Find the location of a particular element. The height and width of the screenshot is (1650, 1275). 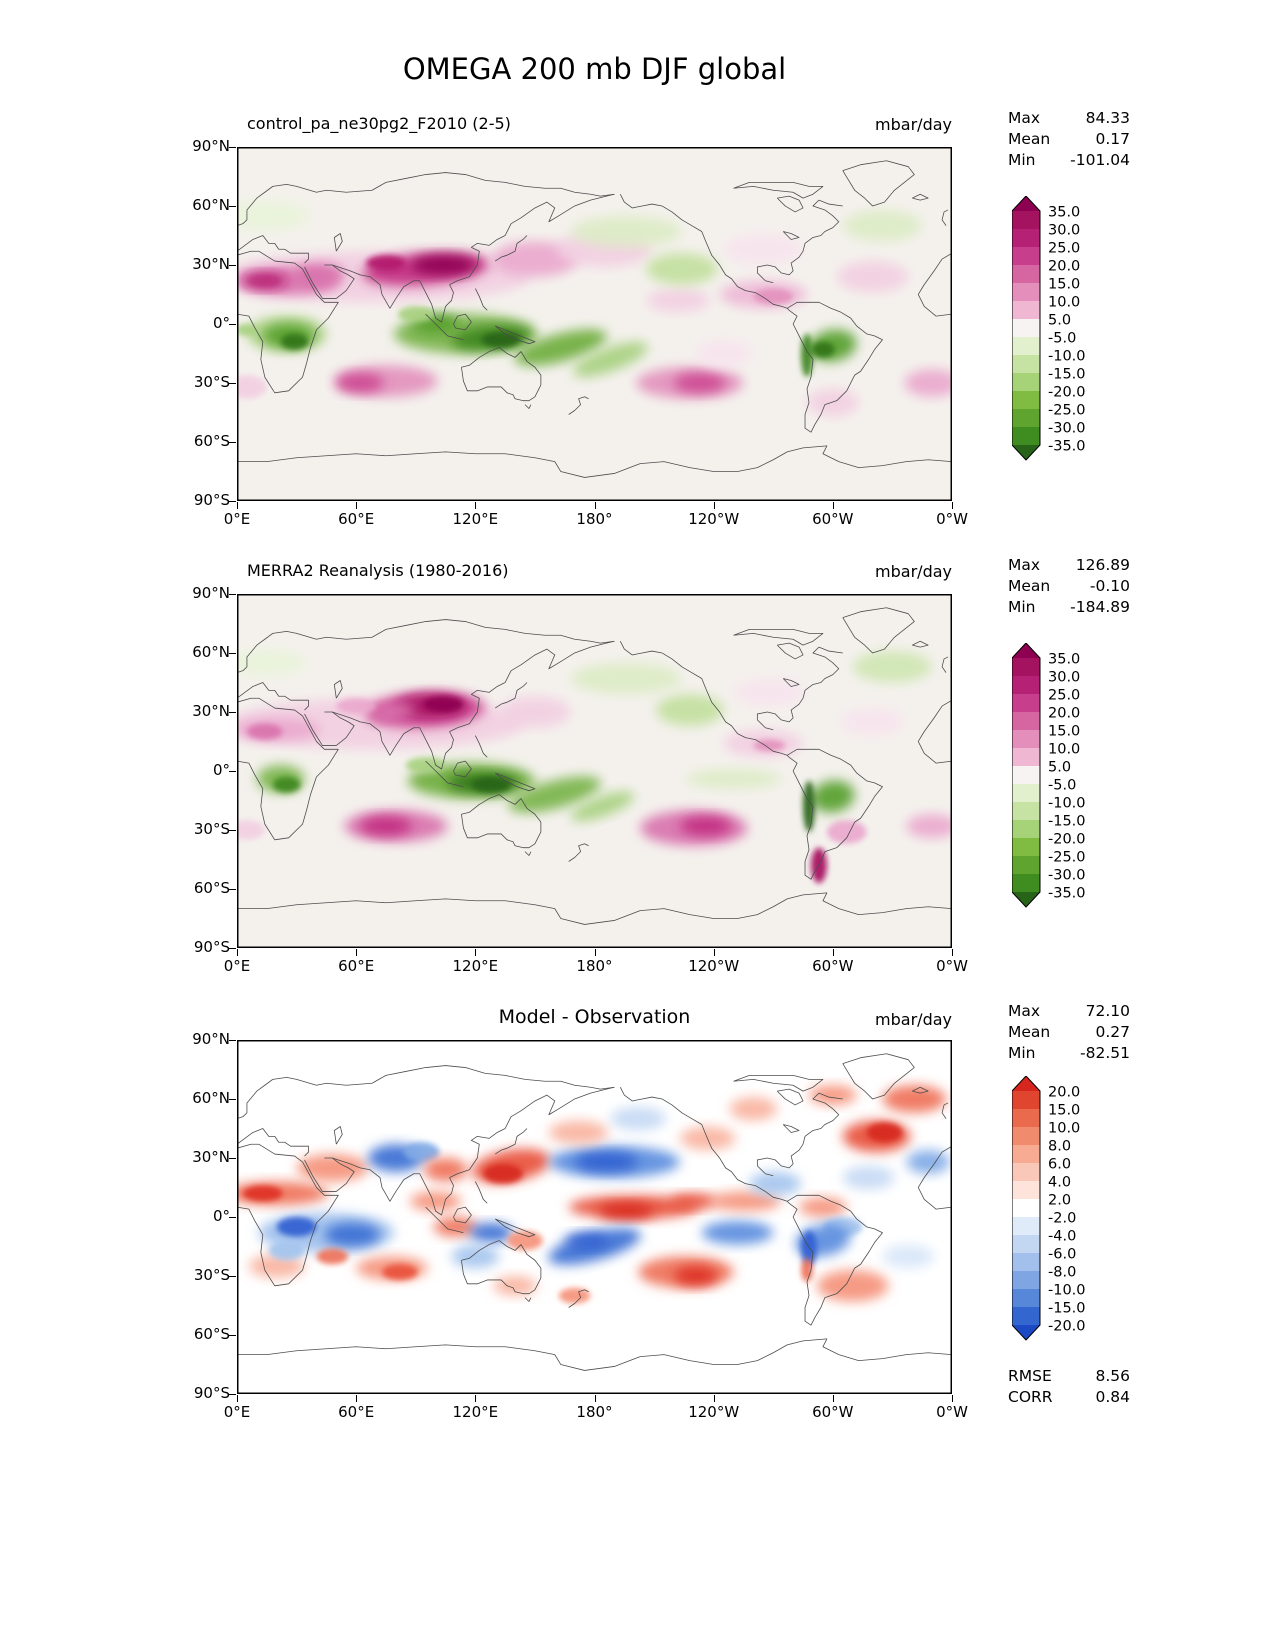

stat-value: -184.89 is located at coordinates (1100, 607).